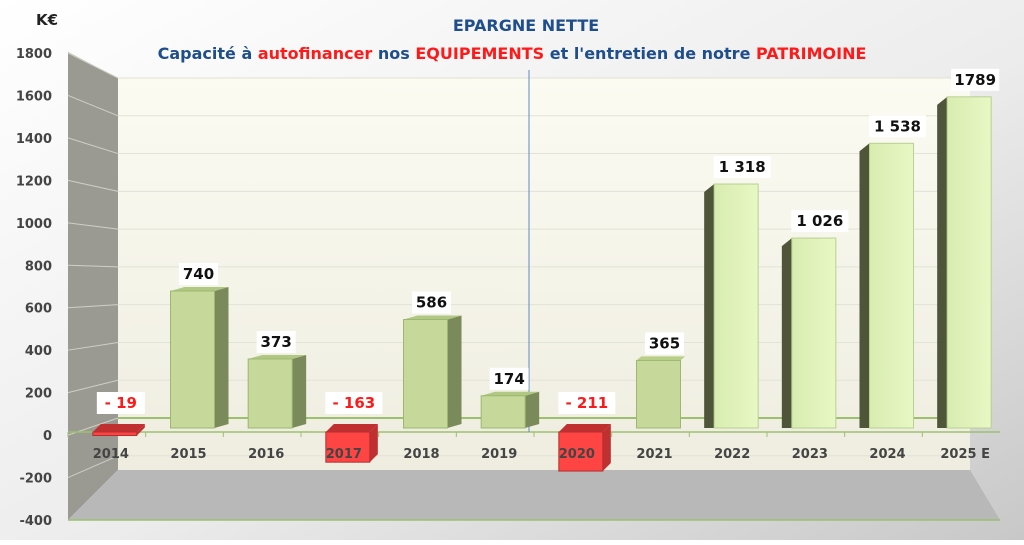 This screenshot has width=1024, height=545. I want to click on y-axis-unit-label: K€, so click(47, 20).